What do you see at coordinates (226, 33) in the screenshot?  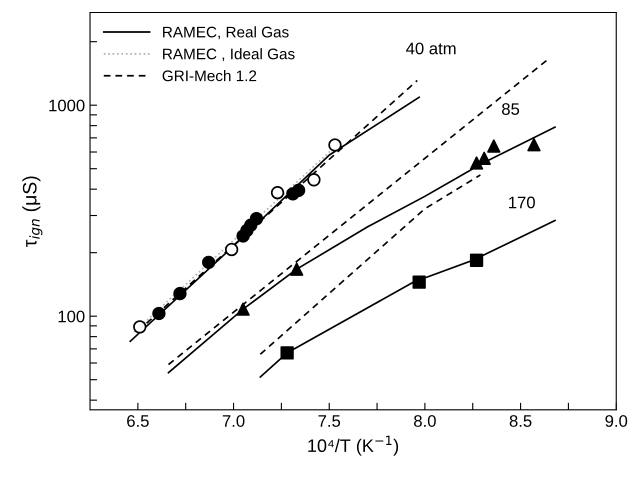 I see `legend-label: RAMEC, Real Gas` at bounding box center [226, 33].